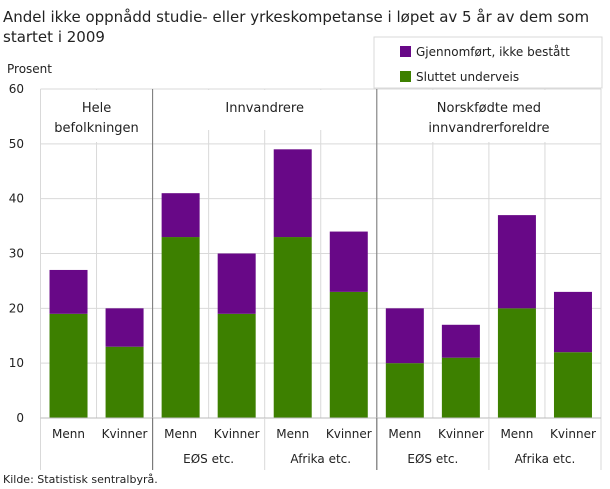 This screenshot has width=610, height=489. What do you see at coordinates (80, 479) in the screenshot?
I see `source-note: Kilde: Statistisk sentralbyrå.` at bounding box center [80, 479].